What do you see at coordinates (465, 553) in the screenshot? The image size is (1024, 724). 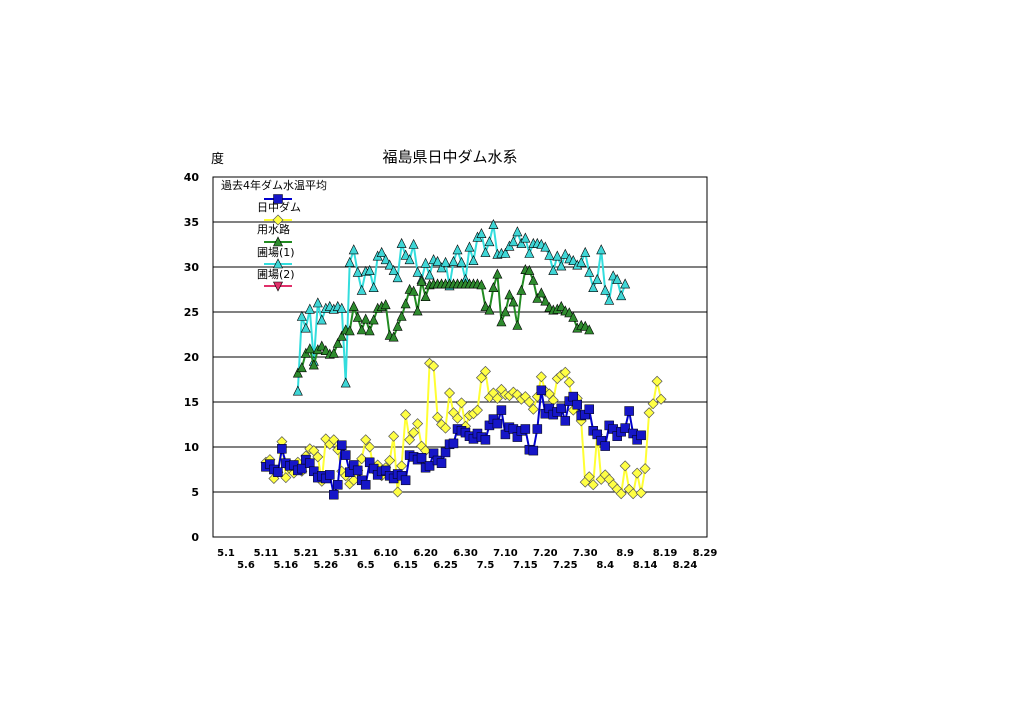 I see `x-tick-label: 6.30` at bounding box center [465, 553].